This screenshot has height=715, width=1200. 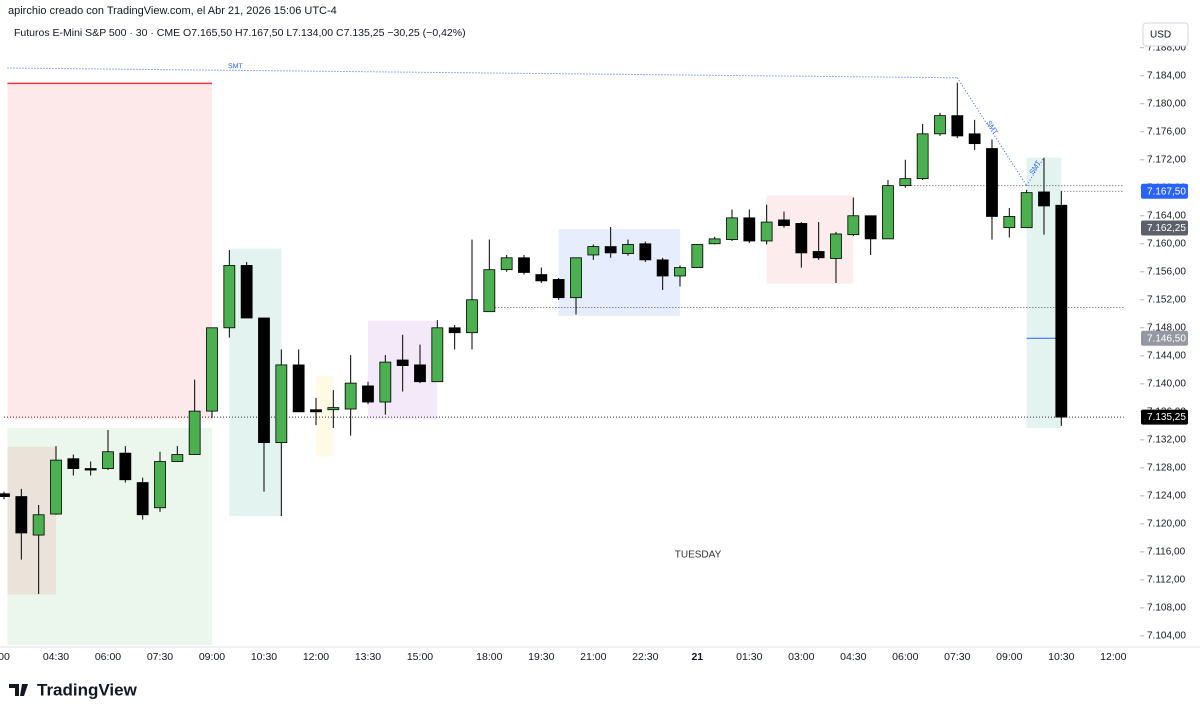 I want to click on x-tick-label: 19:30, so click(x=541, y=657).